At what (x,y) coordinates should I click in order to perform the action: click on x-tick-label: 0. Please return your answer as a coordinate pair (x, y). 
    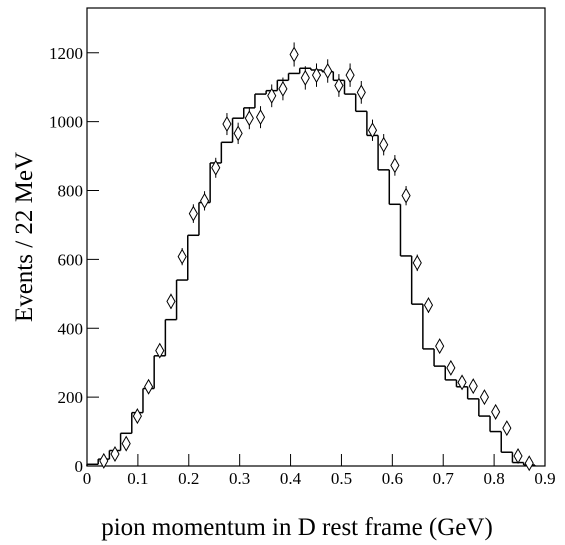
    Looking at the image, I should click on (87, 478).